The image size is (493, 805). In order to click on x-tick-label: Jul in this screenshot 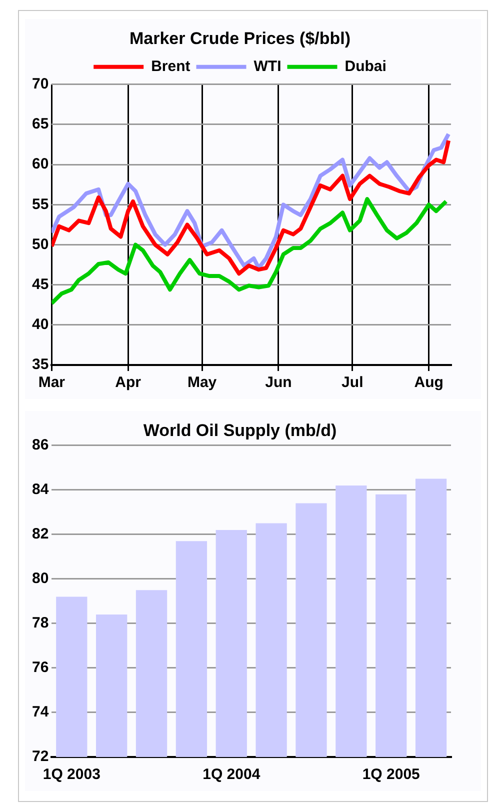, I will do `click(353, 383)`.